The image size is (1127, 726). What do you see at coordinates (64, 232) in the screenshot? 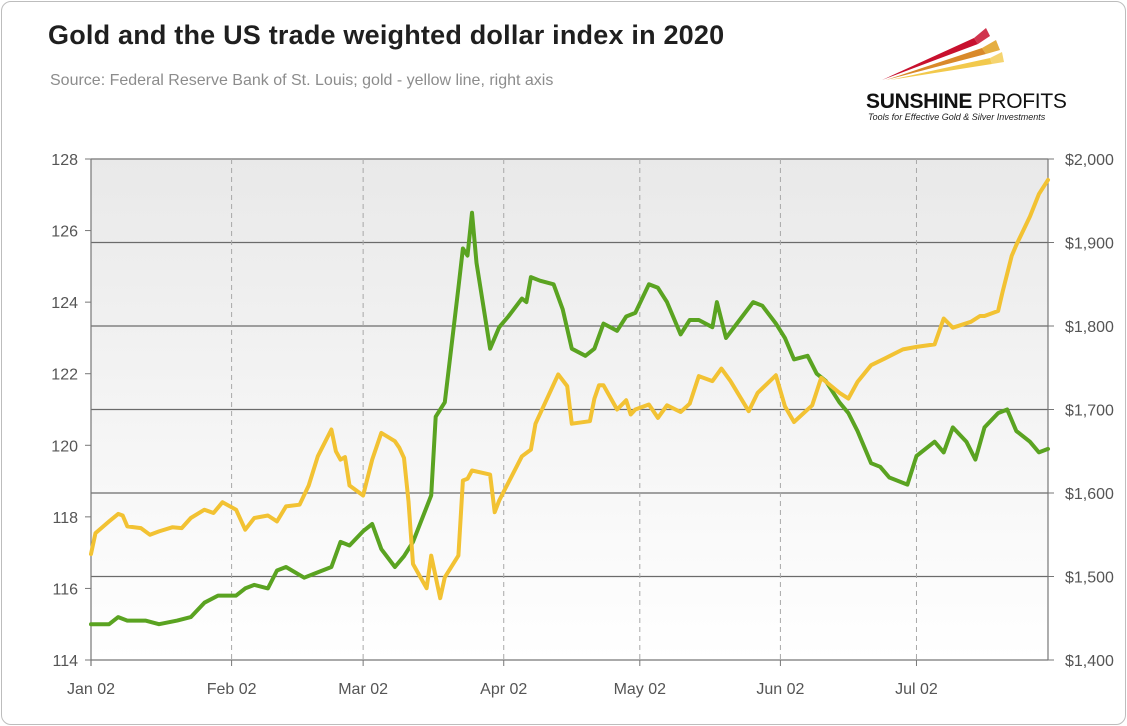
I see `y-left-tick-label: 126` at bounding box center [64, 232].